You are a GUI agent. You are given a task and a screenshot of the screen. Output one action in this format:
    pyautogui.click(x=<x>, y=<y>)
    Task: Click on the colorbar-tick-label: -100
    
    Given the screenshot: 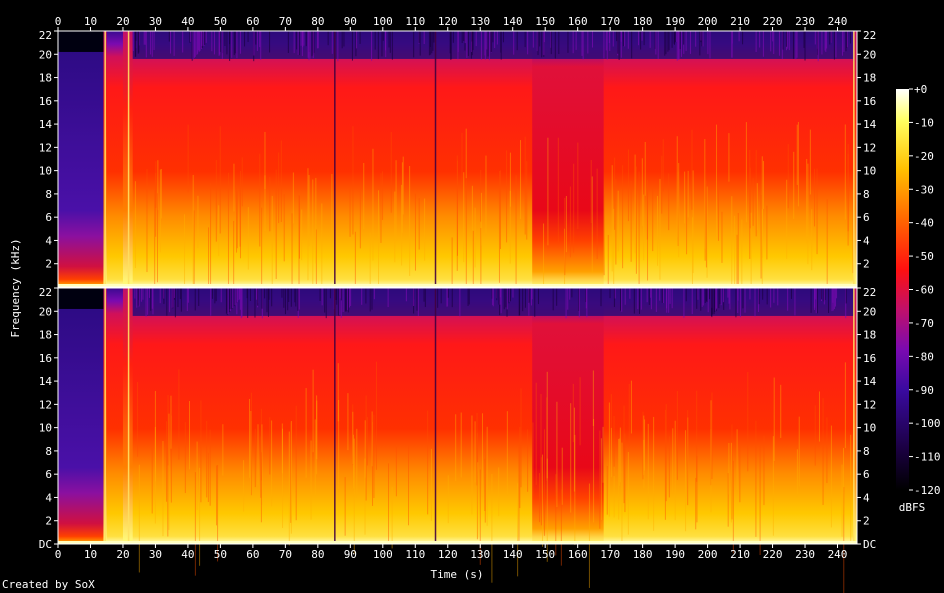 What is the action you would take?
    pyautogui.click(x=927, y=423)
    